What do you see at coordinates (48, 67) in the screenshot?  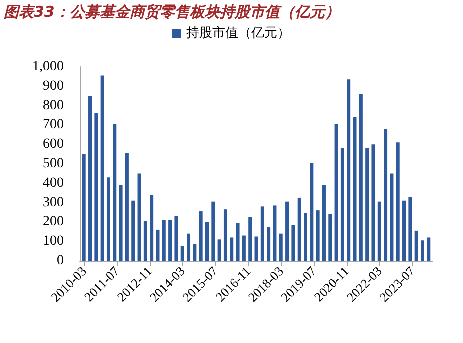 I see `y-tick-label: 1,000` at bounding box center [48, 67].